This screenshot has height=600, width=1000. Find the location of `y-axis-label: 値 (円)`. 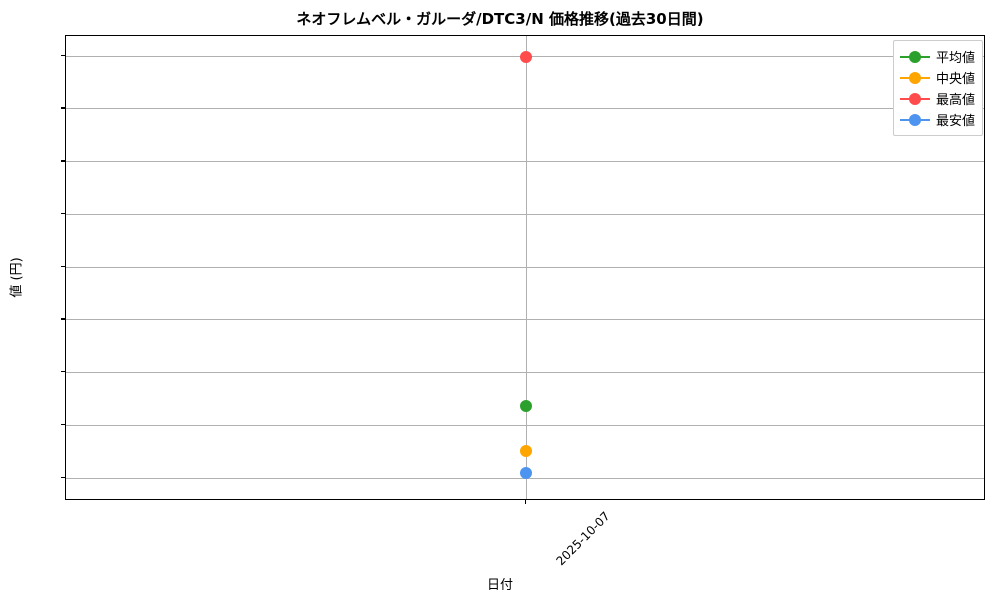

y-axis-label: 値 (円) is located at coordinates (17, 277).